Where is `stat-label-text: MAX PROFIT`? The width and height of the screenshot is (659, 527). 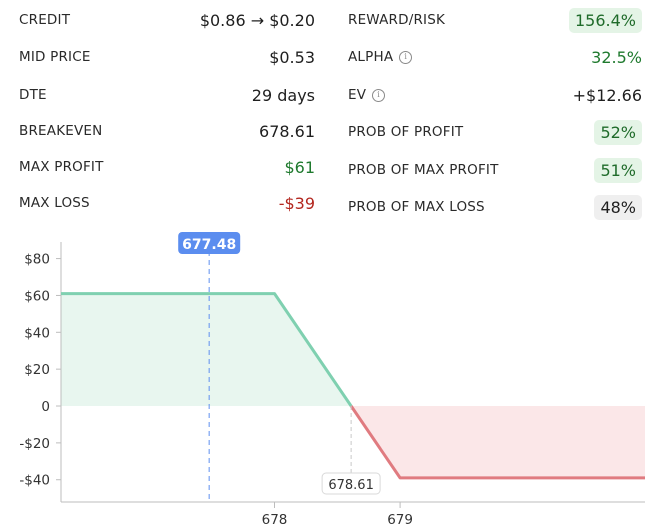 stat-label-text: MAX PROFIT is located at coordinates (61, 167).